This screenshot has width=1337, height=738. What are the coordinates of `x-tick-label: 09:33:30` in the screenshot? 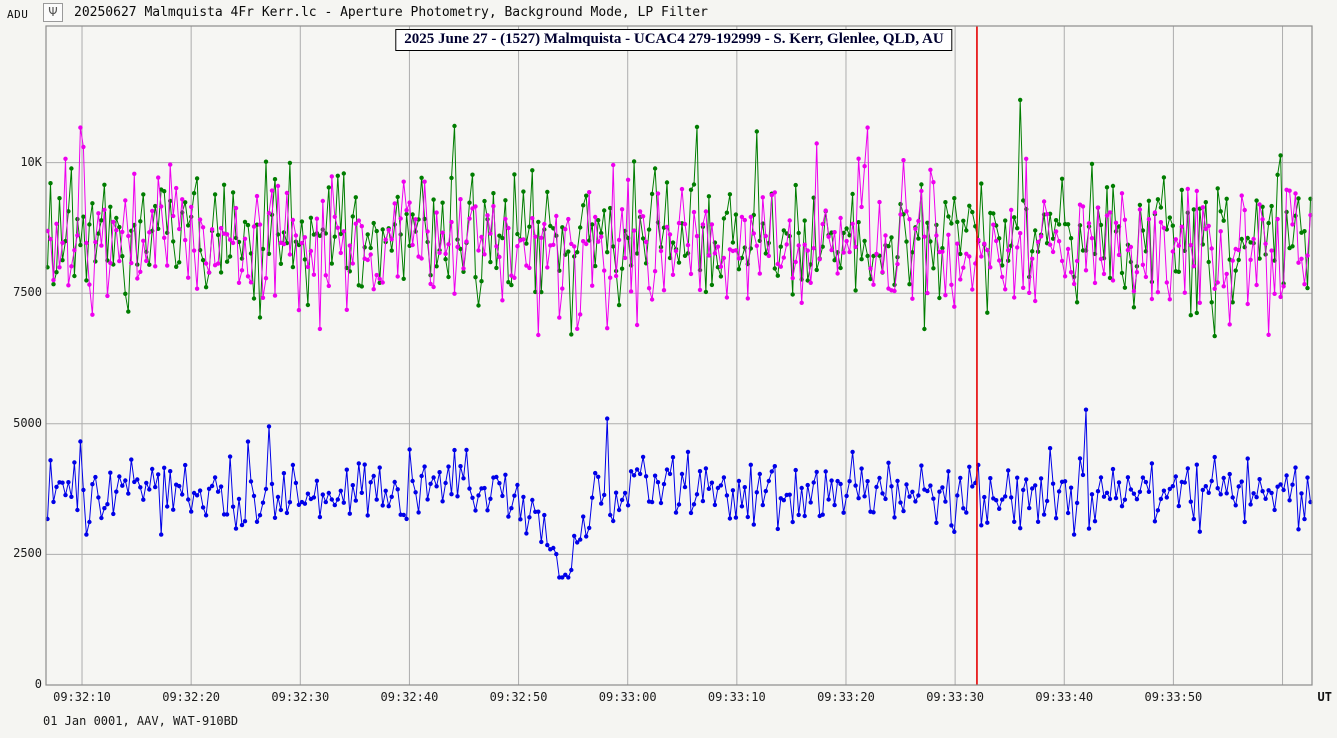 It's located at (955, 697).